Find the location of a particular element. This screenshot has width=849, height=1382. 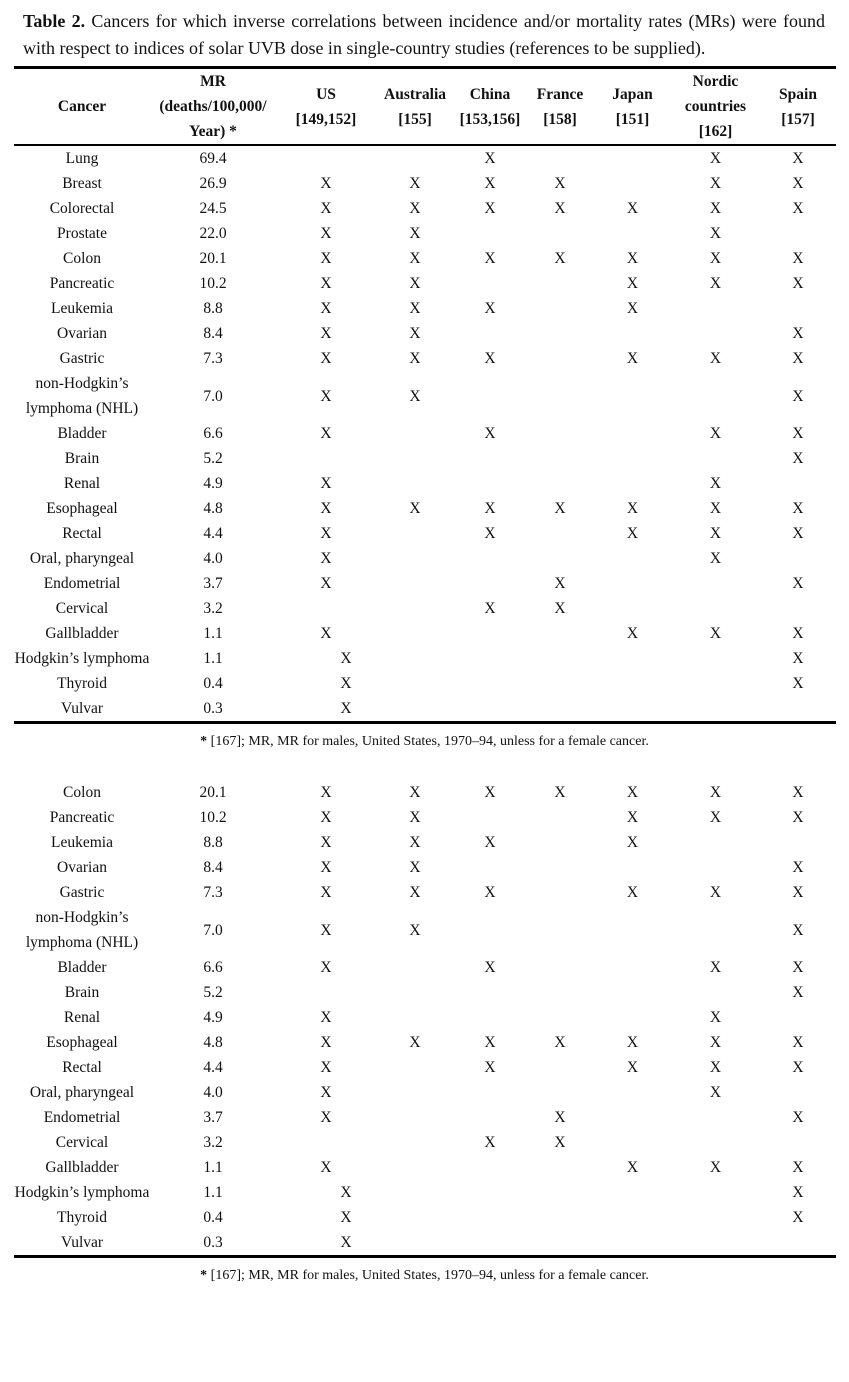

col-header-us: US [149,152] is located at coordinates (326, 106).